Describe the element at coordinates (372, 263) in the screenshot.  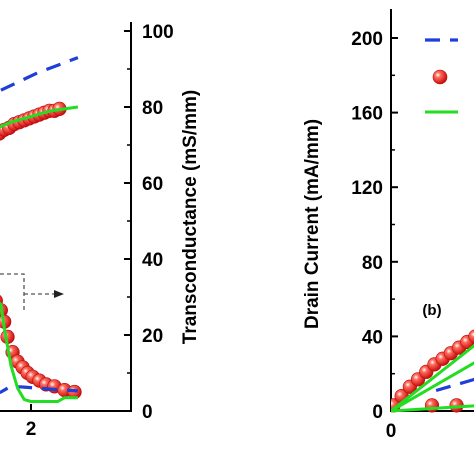
I see `b-ytick-label-2: 80` at that location.